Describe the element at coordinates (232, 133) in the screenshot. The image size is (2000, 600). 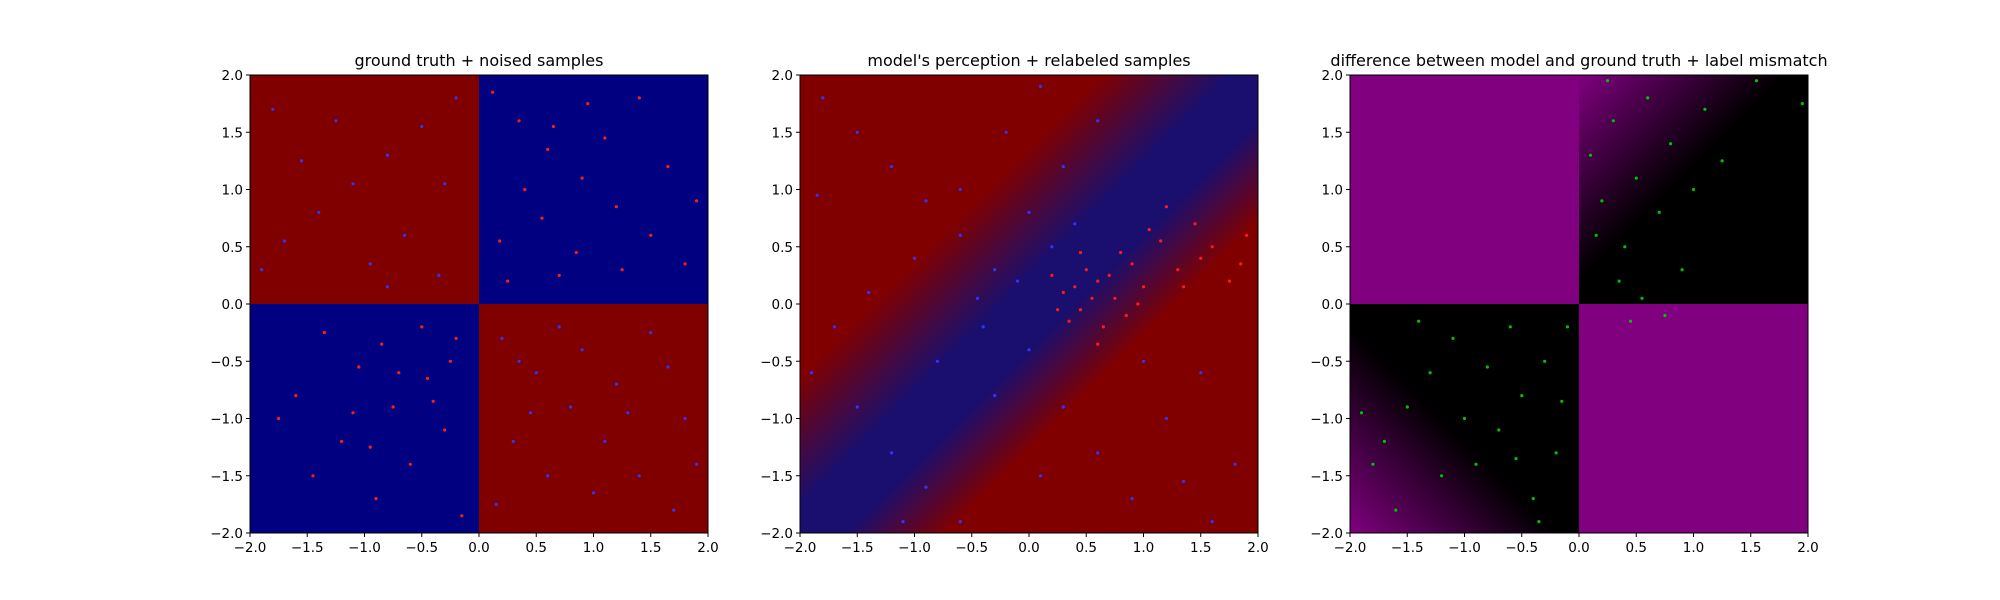
I see `y-tick-label: 1.5` at that location.